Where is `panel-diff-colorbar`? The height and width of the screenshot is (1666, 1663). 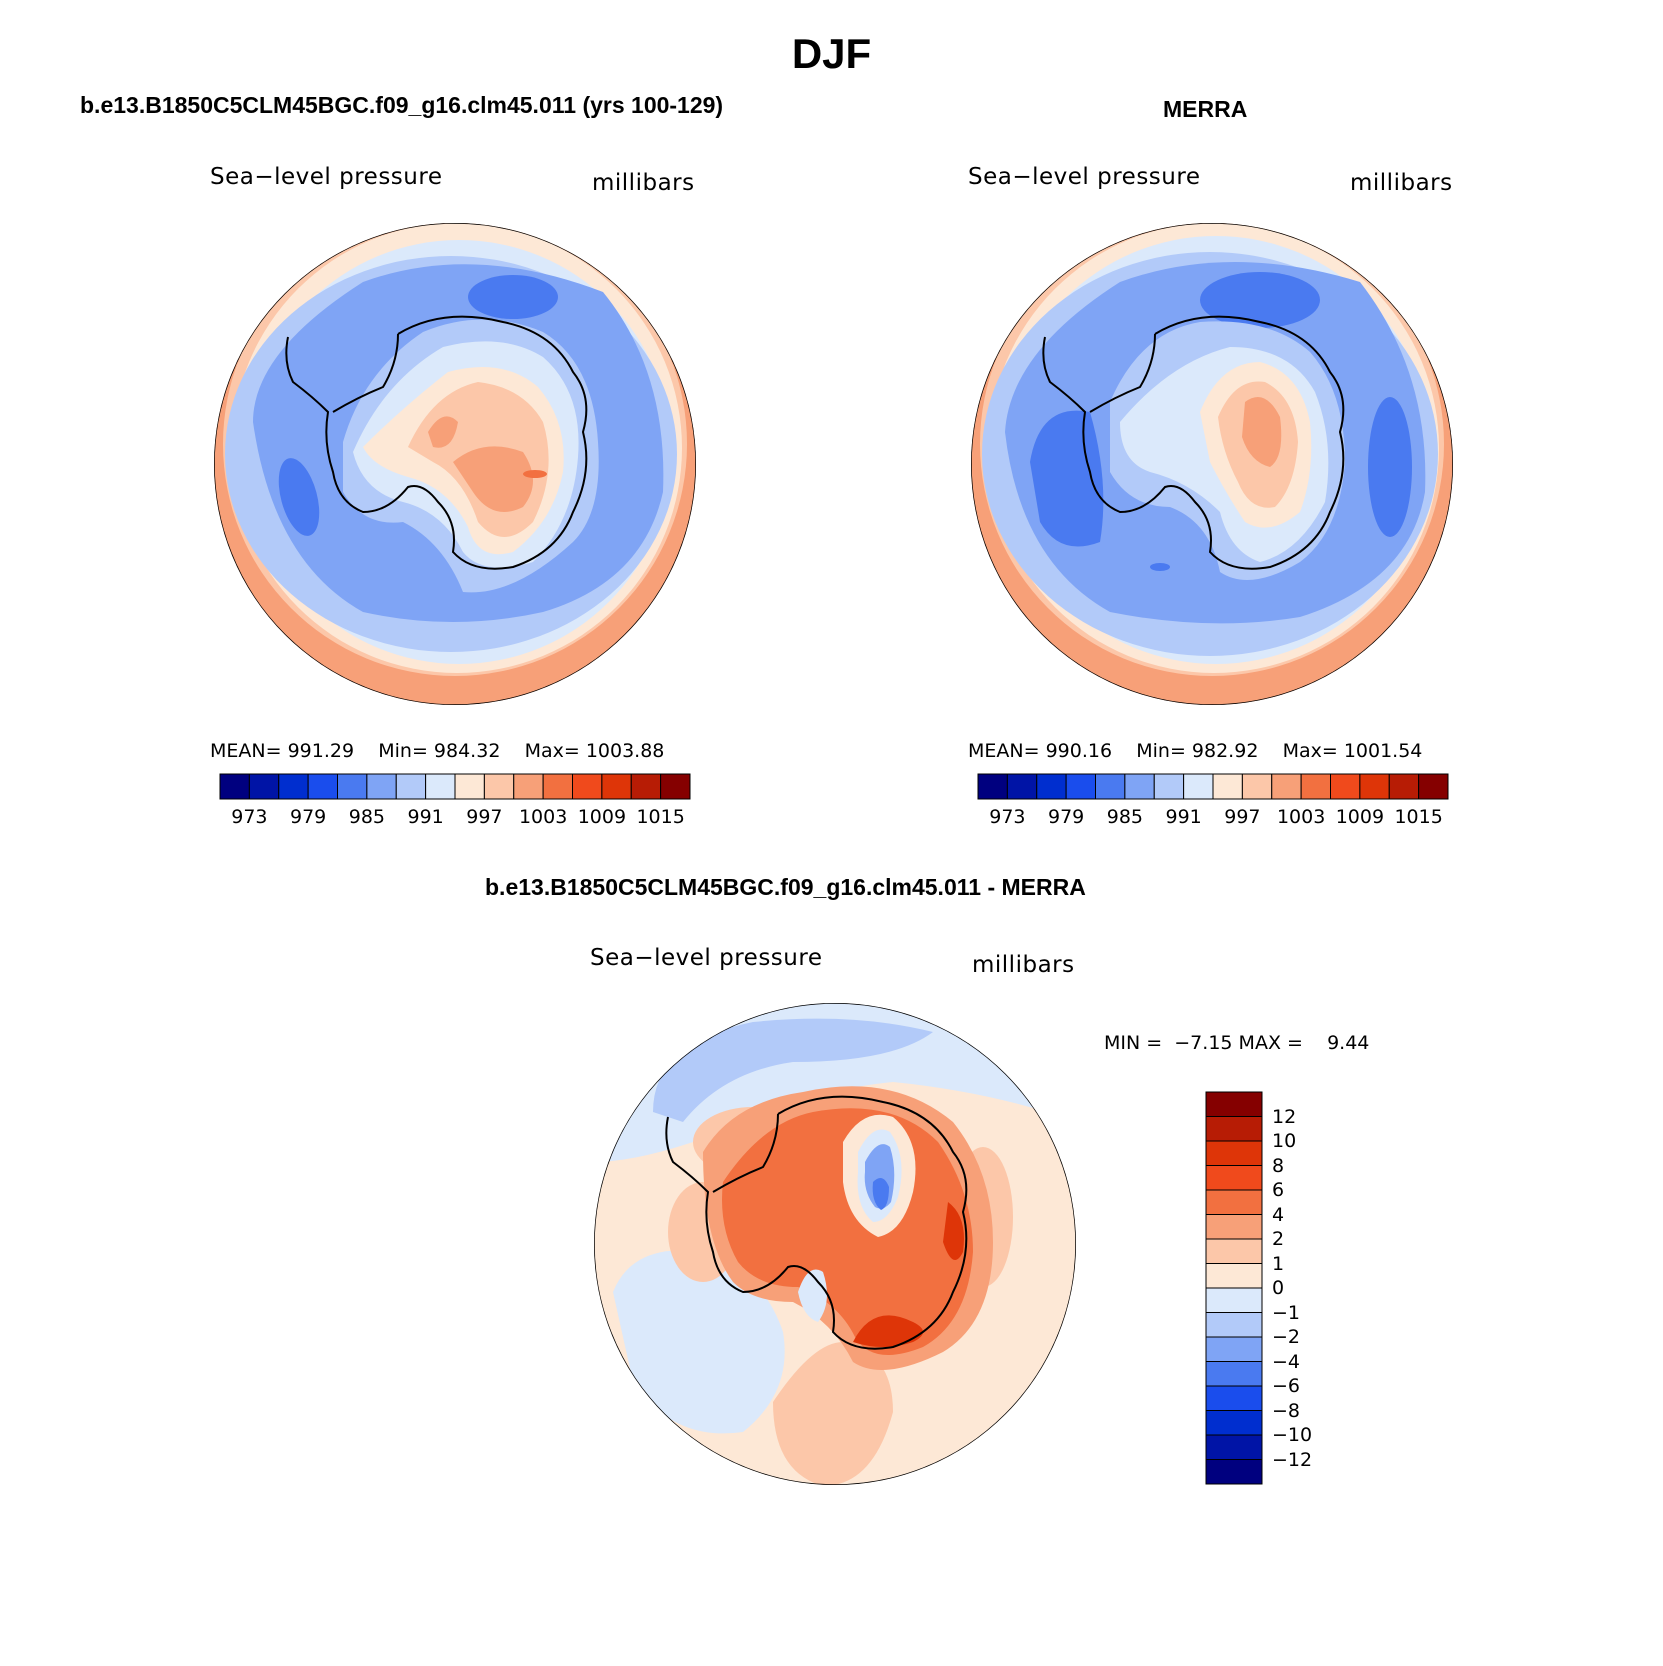 panel-diff-colorbar is located at coordinates (1234, 1288).